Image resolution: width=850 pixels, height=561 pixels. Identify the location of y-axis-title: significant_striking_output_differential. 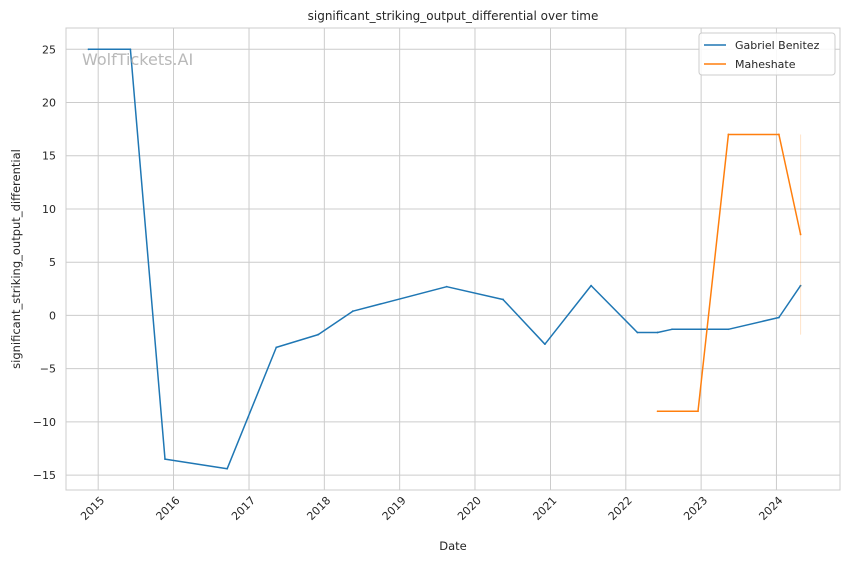
(16, 259).